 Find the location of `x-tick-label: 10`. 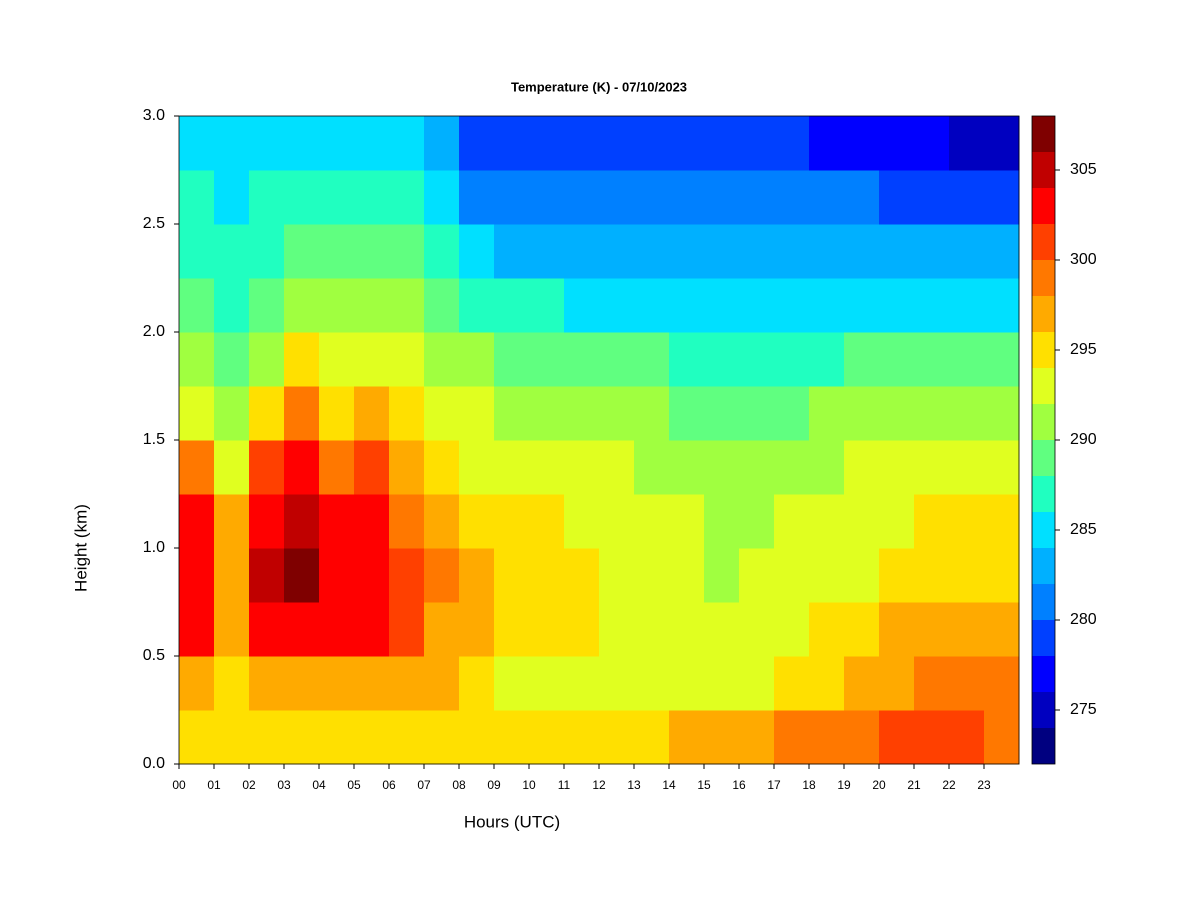

x-tick-label: 10 is located at coordinates (529, 785).